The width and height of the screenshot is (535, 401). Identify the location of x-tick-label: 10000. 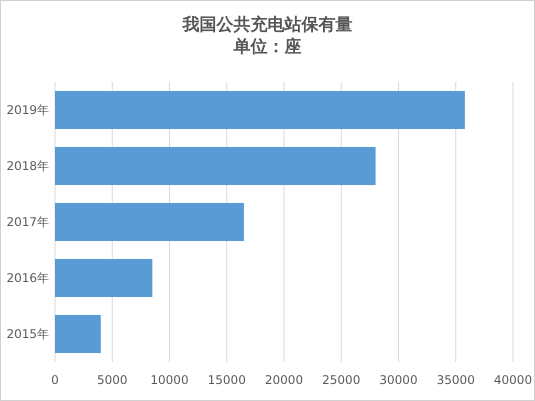
(169, 380).